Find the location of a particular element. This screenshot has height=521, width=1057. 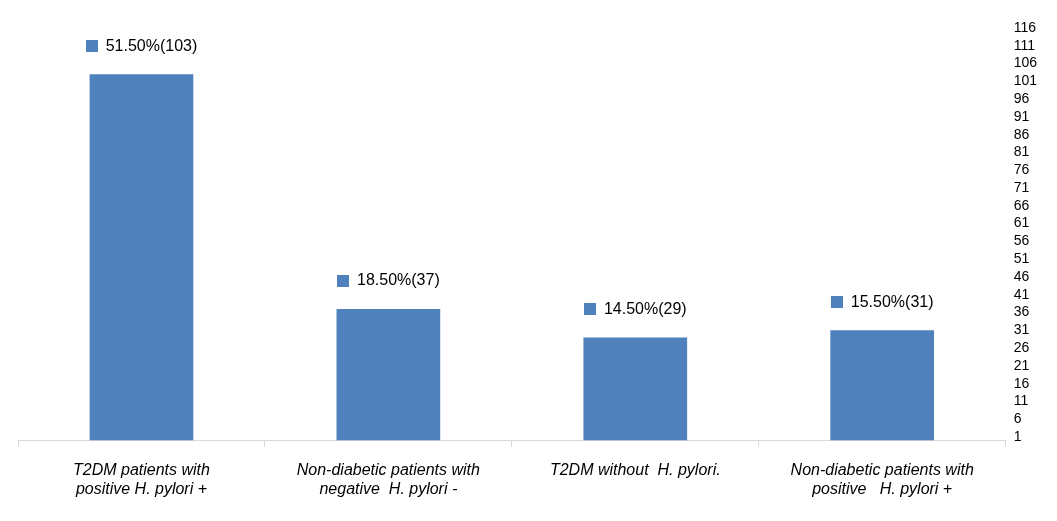

y-tick-label: 76 is located at coordinates (1021, 169).